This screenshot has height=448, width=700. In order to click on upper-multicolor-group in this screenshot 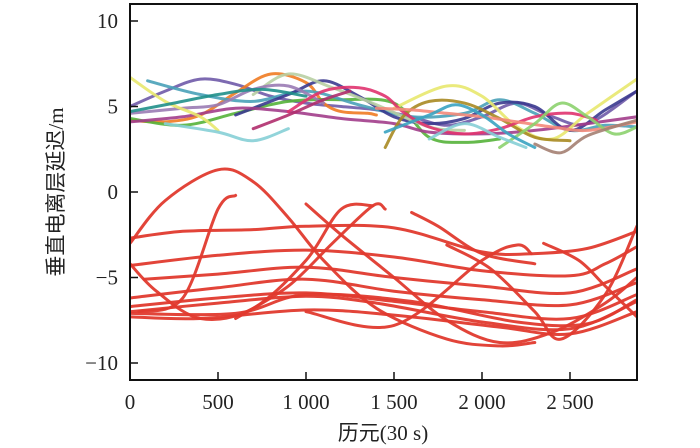, I will do `click(383, 113)`.